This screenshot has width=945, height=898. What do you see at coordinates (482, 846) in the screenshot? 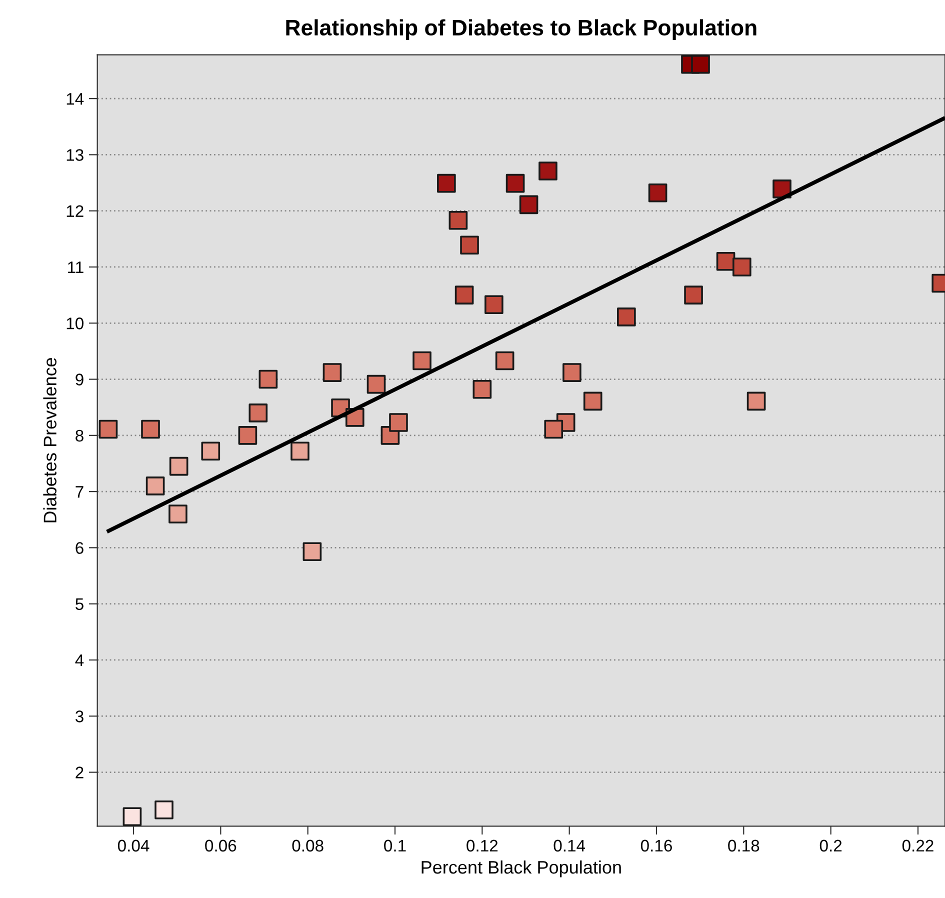
I see `x-tick-label: 0.12` at bounding box center [482, 846].